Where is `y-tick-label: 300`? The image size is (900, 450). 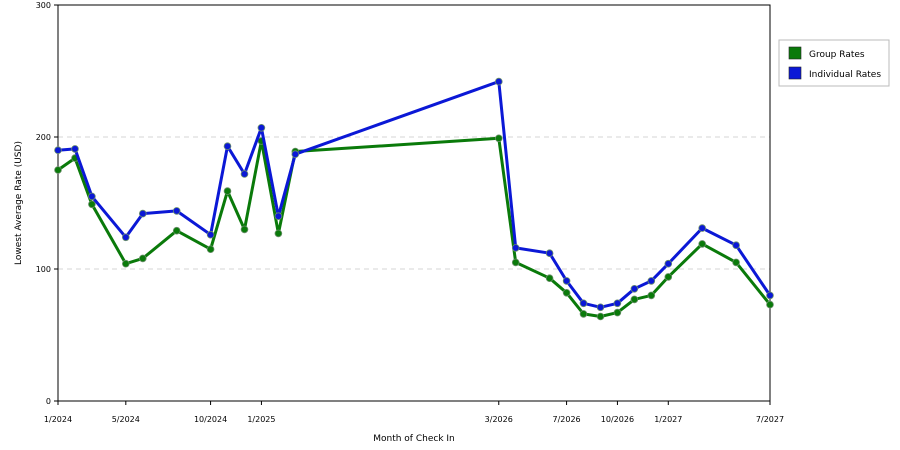 y-tick-label: 300 is located at coordinates (43, 5).